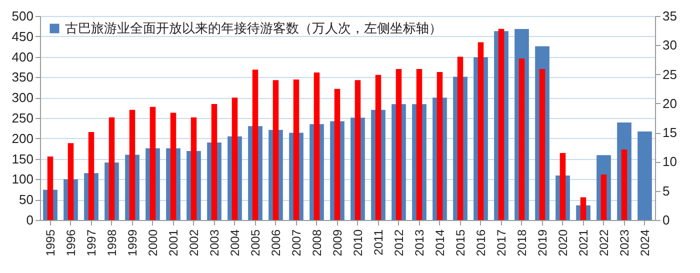  Describe the element at coordinates (669, 45) in the screenshot. I see `y2-tick-label: 30` at that location.